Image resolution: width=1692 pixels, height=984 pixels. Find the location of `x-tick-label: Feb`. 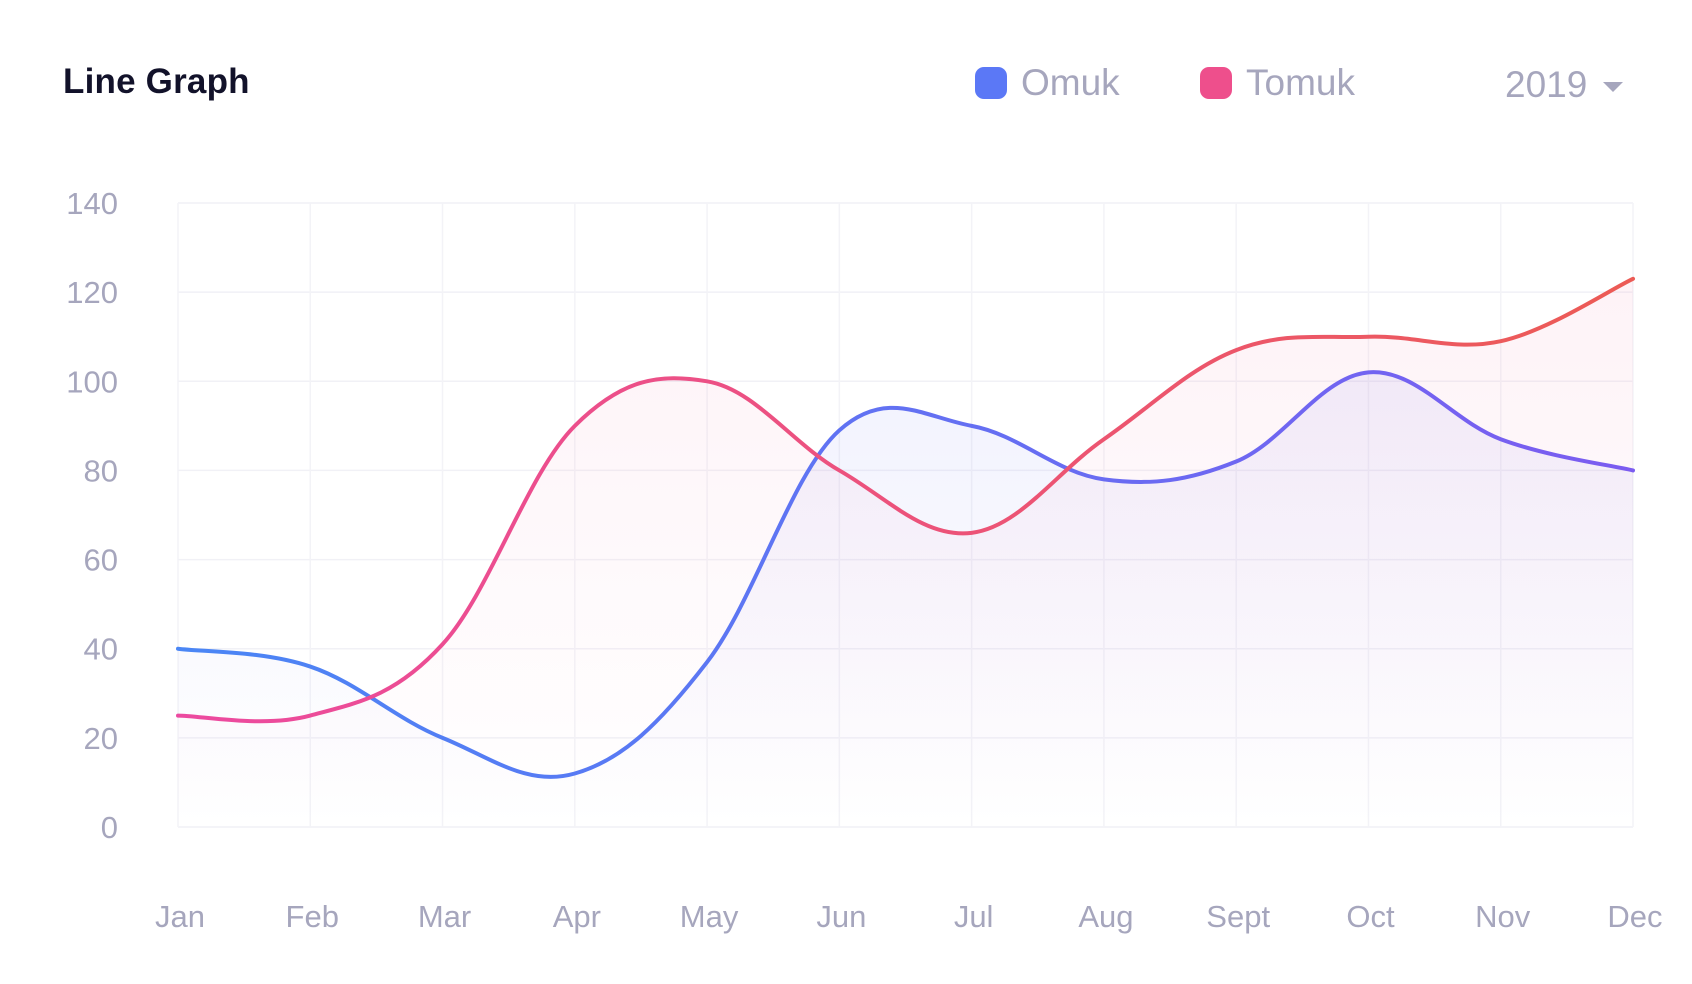

x-tick-label: Feb is located at coordinates (312, 916).